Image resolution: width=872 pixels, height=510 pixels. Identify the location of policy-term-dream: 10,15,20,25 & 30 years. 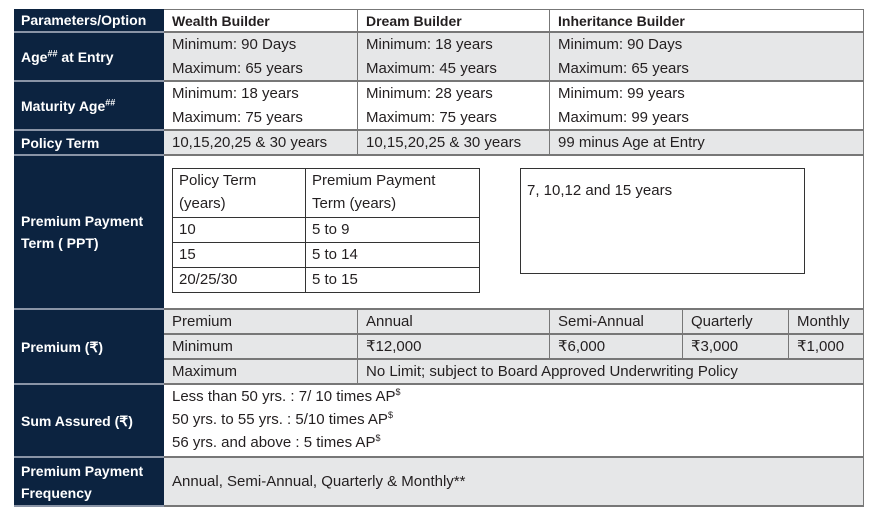
(454, 143).